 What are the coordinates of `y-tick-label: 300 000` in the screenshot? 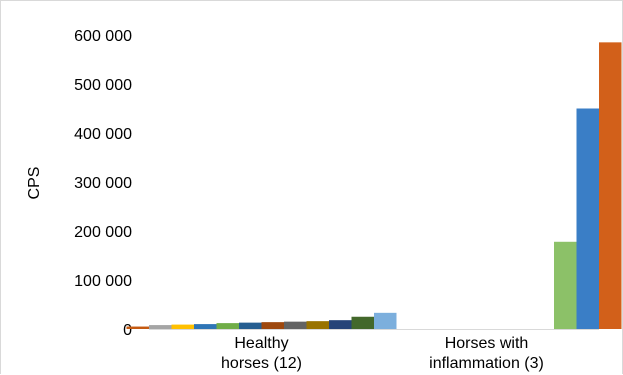 It's located at (103, 183).